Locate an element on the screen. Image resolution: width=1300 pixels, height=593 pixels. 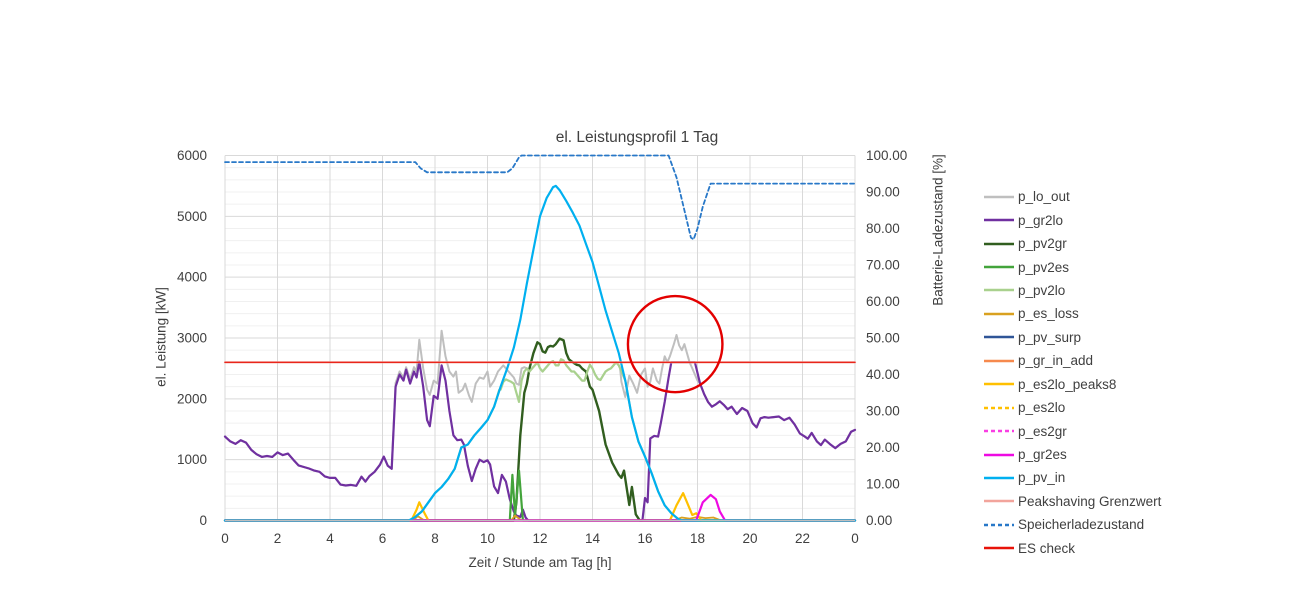
y-right-tick: 20.00 is located at coordinates (883, 447).